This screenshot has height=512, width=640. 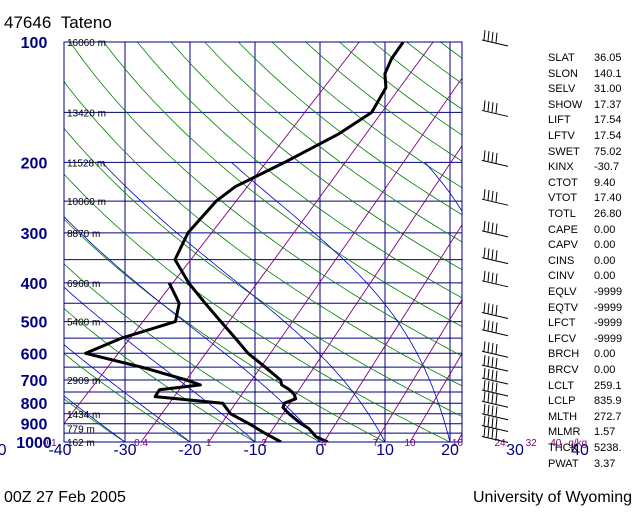 I want to click on pressure-tick-label: 700, so click(x=34, y=381).